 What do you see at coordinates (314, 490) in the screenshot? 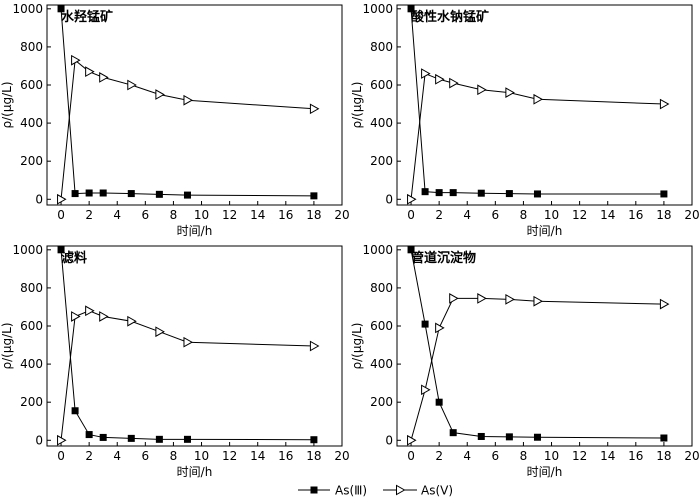
I see `legend-marker-as3` at bounding box center [314, 490].